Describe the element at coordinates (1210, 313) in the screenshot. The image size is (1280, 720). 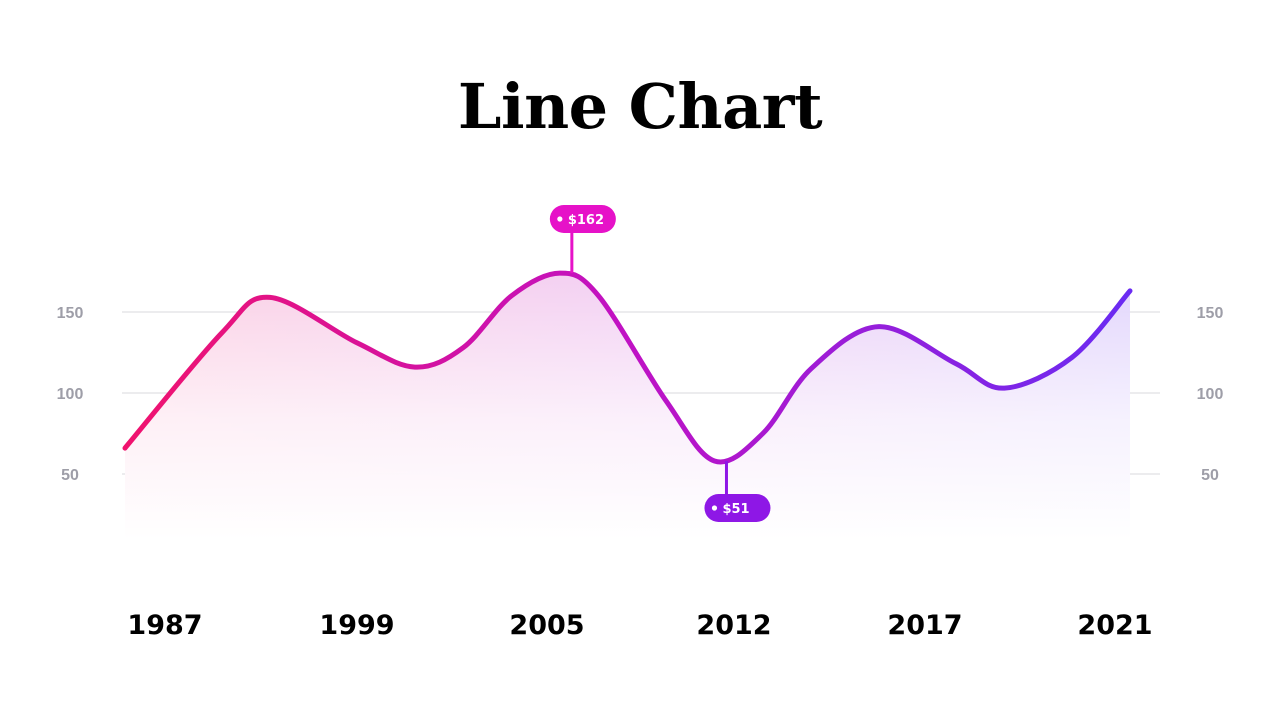
I see `y-tick-label-right-150: 150` at that location.